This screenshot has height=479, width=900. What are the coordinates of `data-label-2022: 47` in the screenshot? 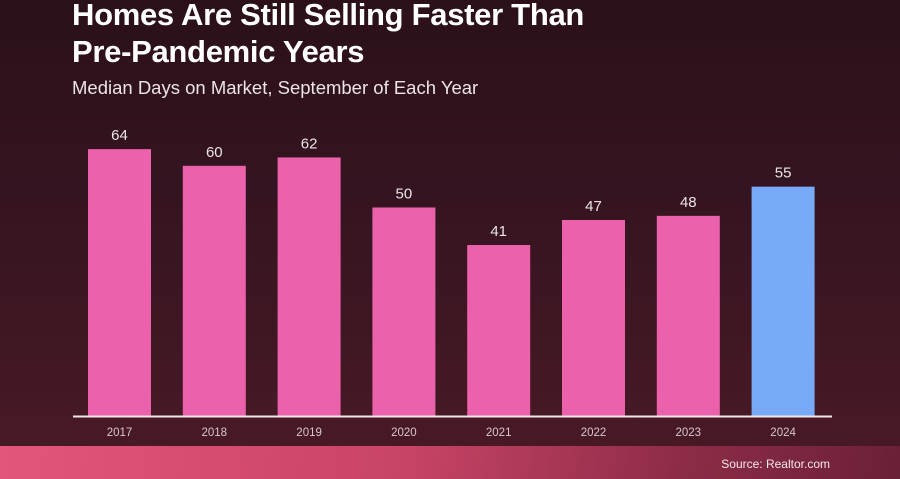 It's located at (593, 206).